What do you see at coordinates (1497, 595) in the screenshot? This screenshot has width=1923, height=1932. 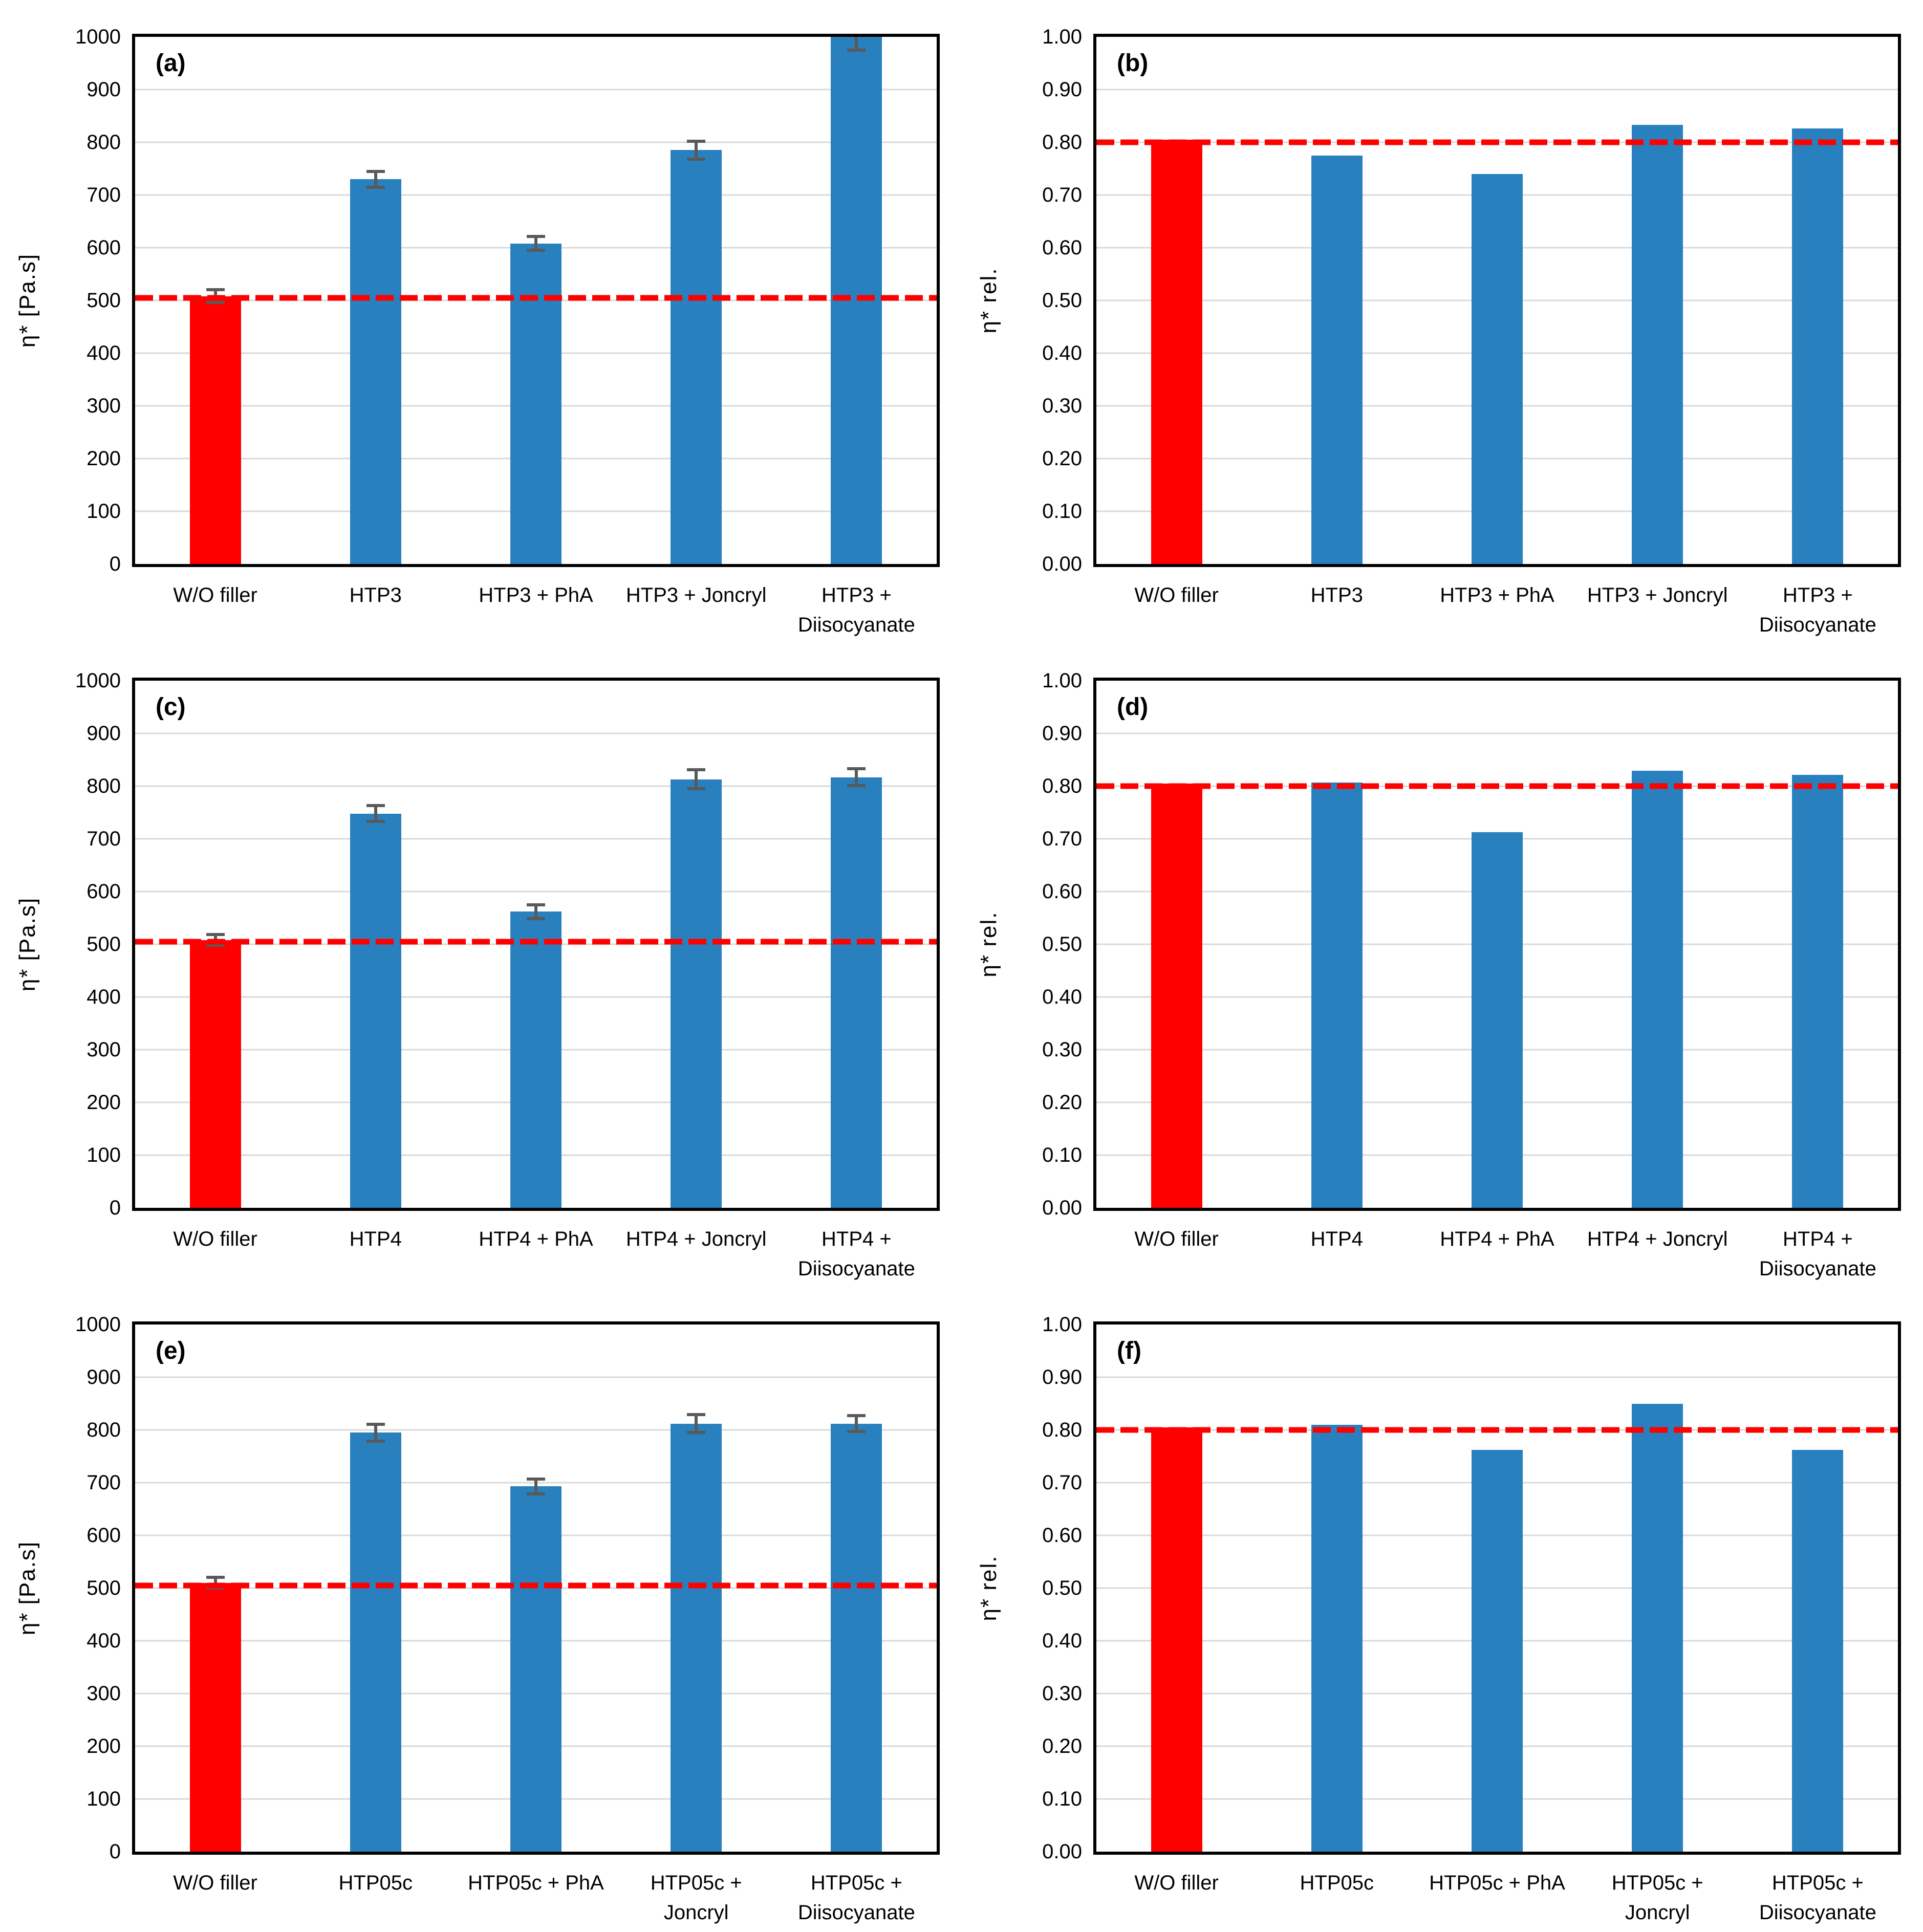 I see `x-category-label-line: HTP3 + PhA` at bounding box center [1497, 595].